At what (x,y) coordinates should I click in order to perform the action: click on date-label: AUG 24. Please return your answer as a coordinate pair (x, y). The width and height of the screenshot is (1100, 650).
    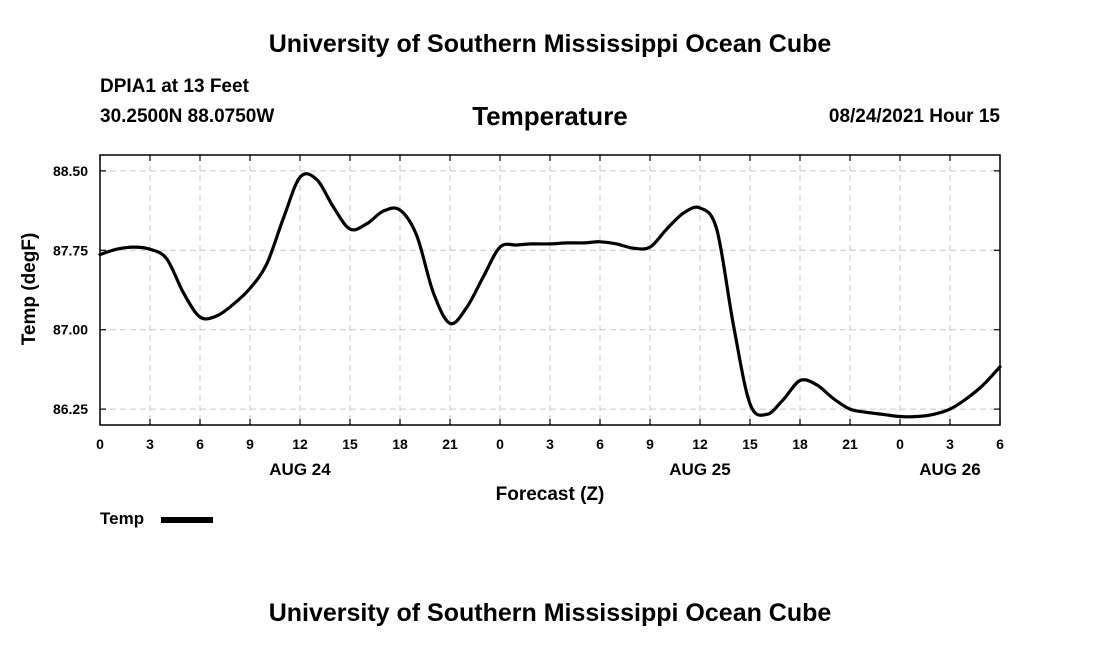
    Looking at the image, I should click on (300, 469).